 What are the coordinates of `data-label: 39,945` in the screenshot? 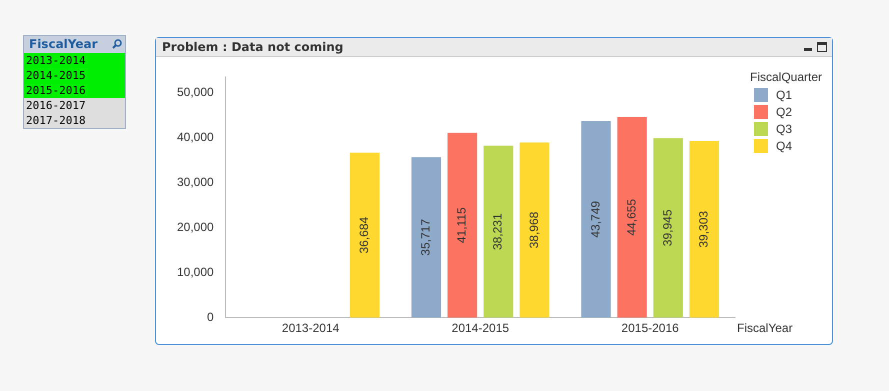 It's located at (667, 227).